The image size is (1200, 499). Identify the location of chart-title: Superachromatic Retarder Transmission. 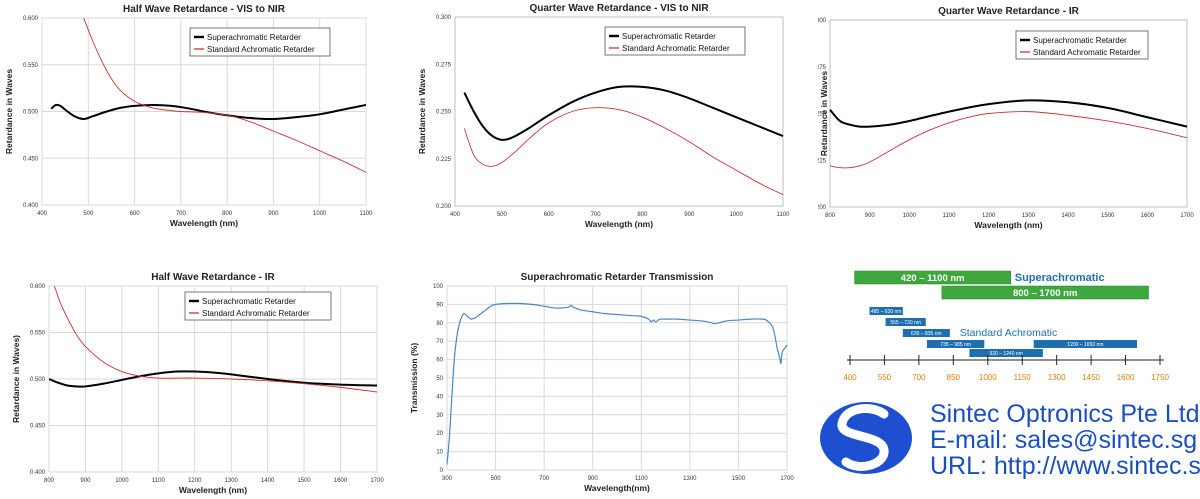
(617, 277).